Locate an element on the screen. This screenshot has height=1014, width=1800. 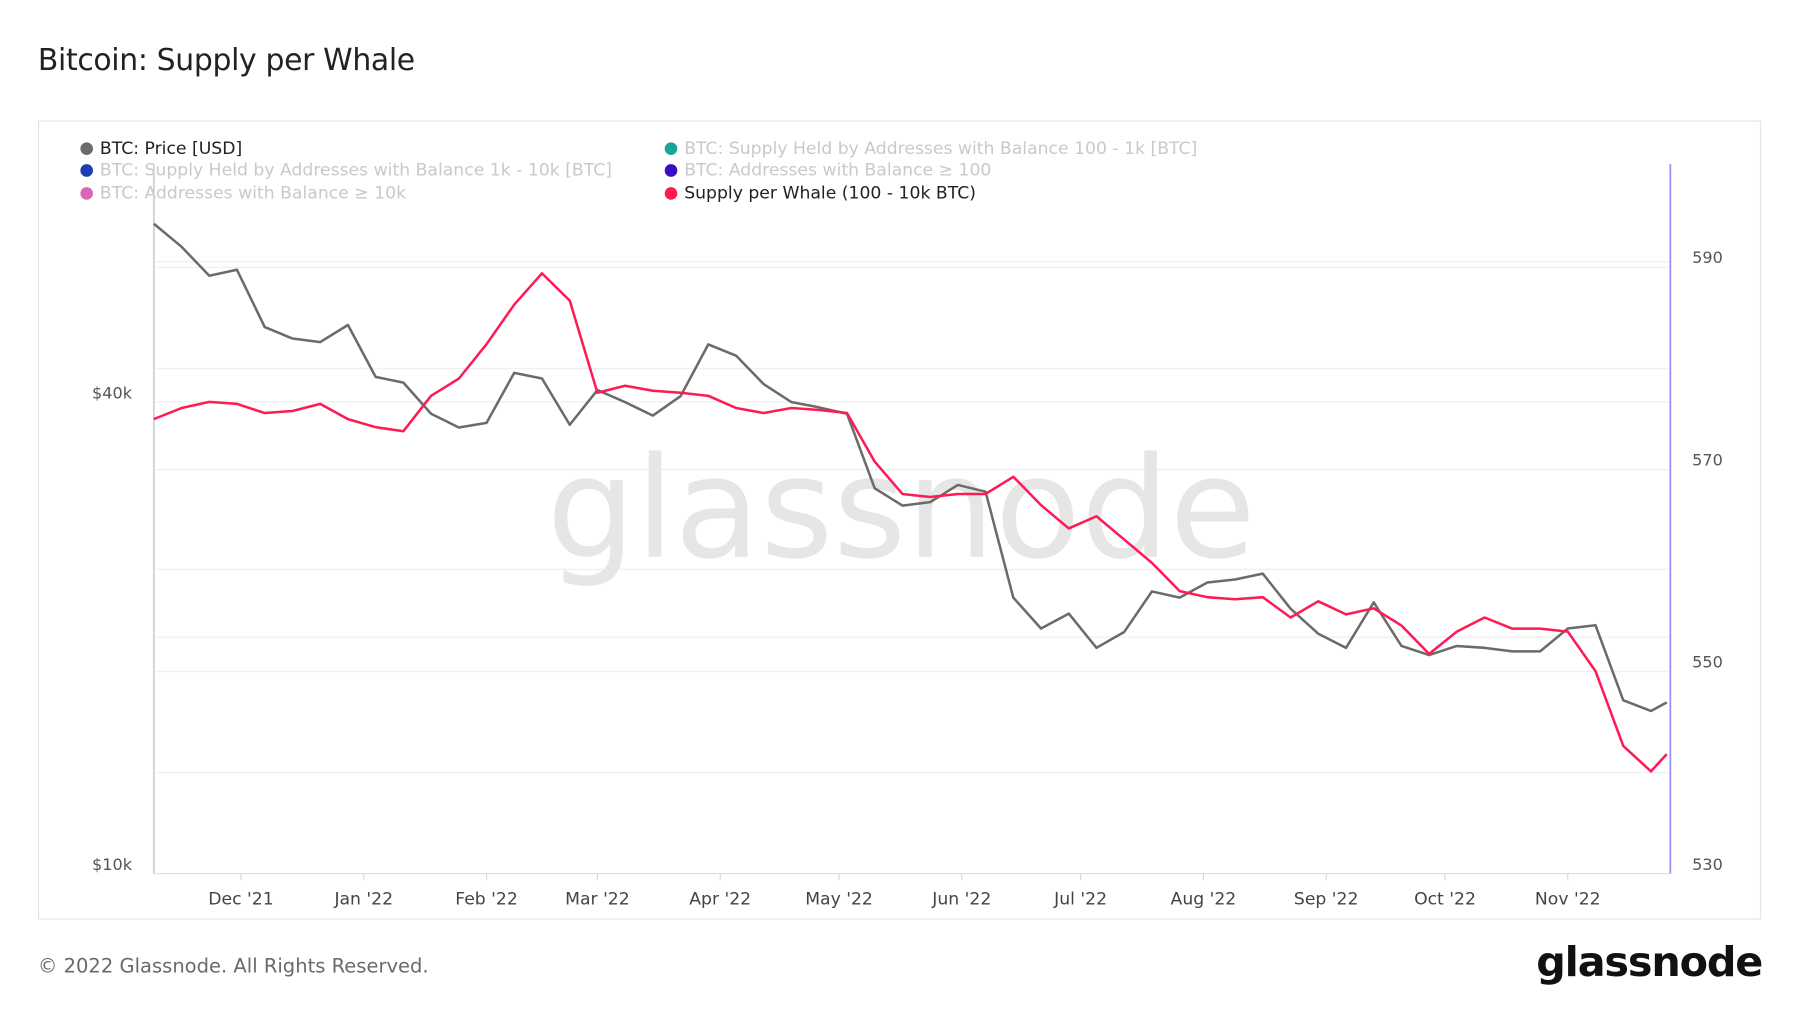
y-left-tick-label: $10k is located at coordinates (112, 864).